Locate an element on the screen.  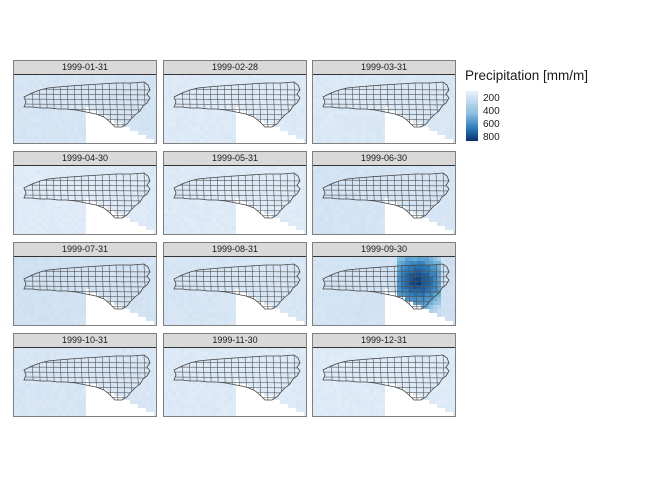
facet-strip-label: 1999-01-31 is located at coordinates (85, 68).